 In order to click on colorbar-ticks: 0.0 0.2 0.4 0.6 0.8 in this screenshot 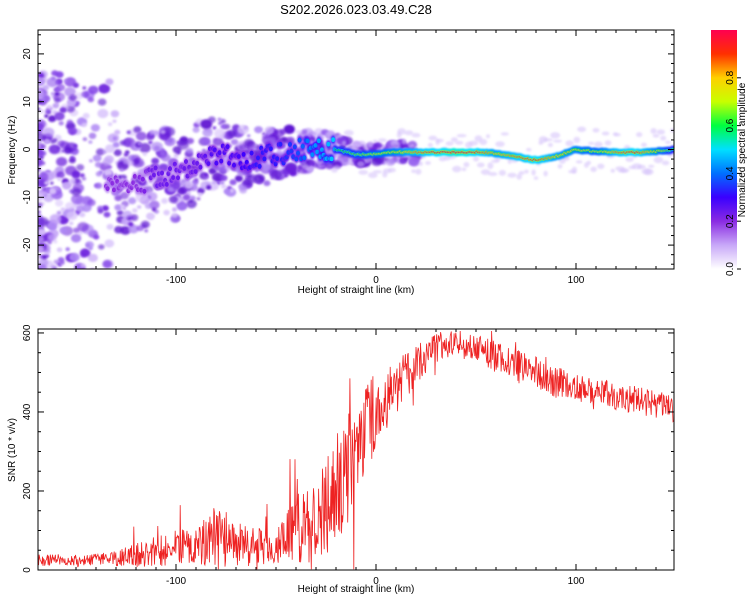, I will do `click(733, 173)`.